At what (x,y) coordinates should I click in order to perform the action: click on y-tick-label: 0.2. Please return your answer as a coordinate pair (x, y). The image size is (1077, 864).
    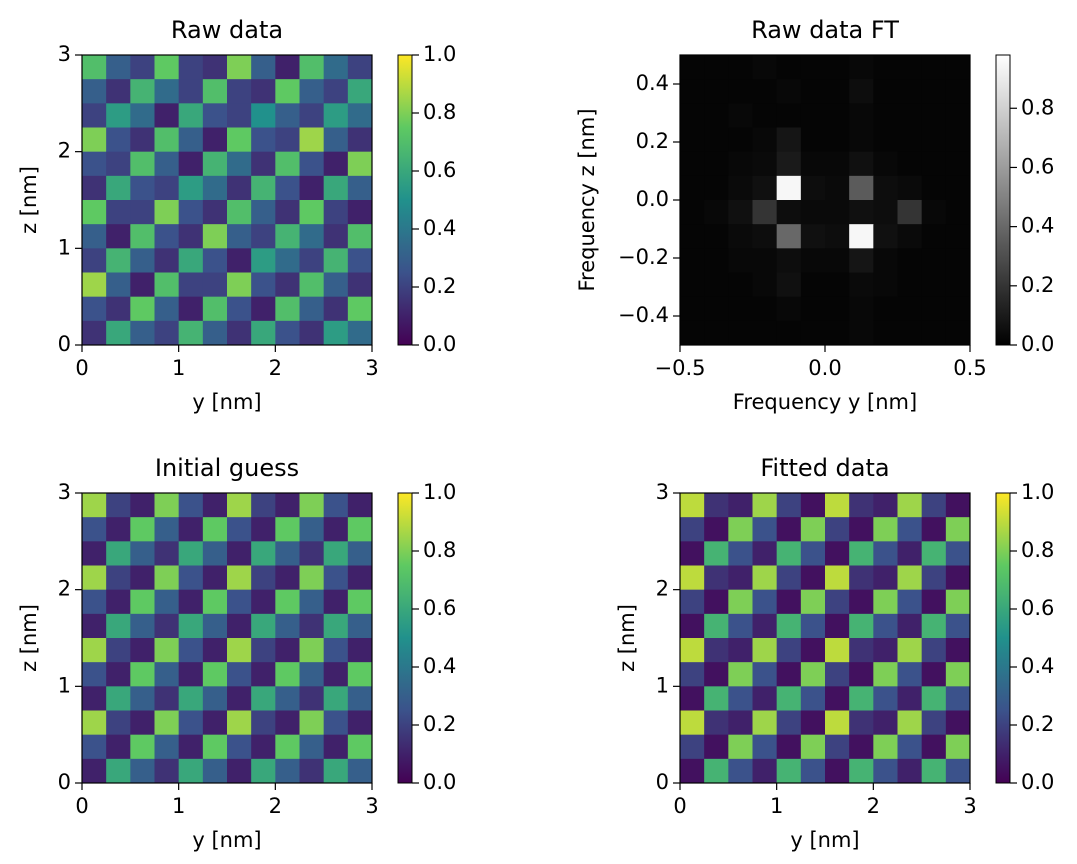
    Looking at the image, I should click on (652, 141).